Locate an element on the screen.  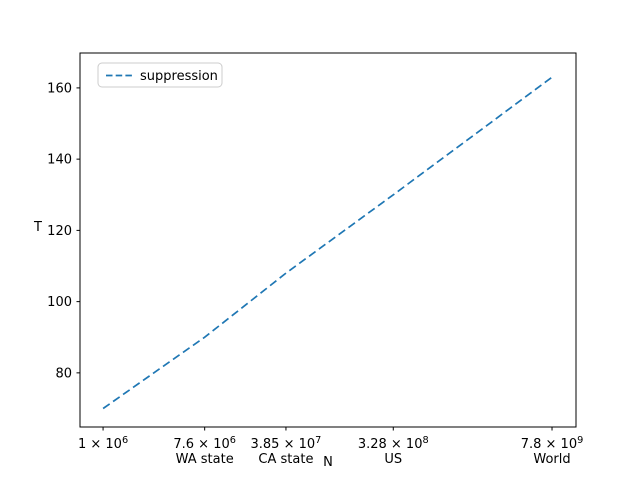
y-tick-label: 160 is located at coordinates (59, 88).